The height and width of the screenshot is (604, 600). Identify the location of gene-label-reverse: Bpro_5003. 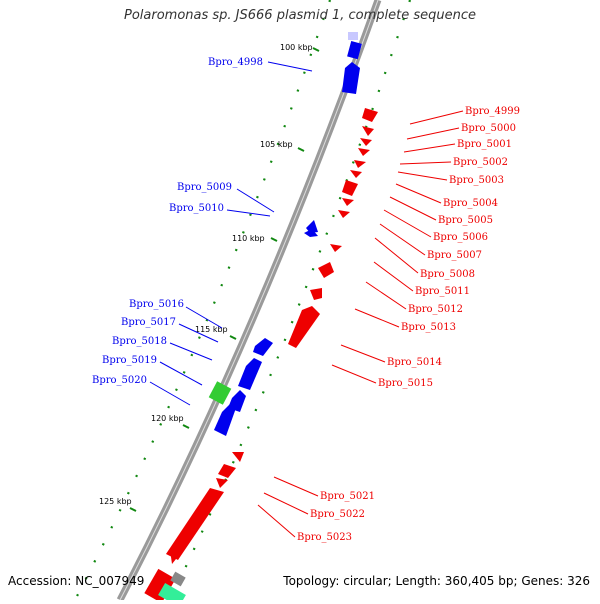
(476, 180).